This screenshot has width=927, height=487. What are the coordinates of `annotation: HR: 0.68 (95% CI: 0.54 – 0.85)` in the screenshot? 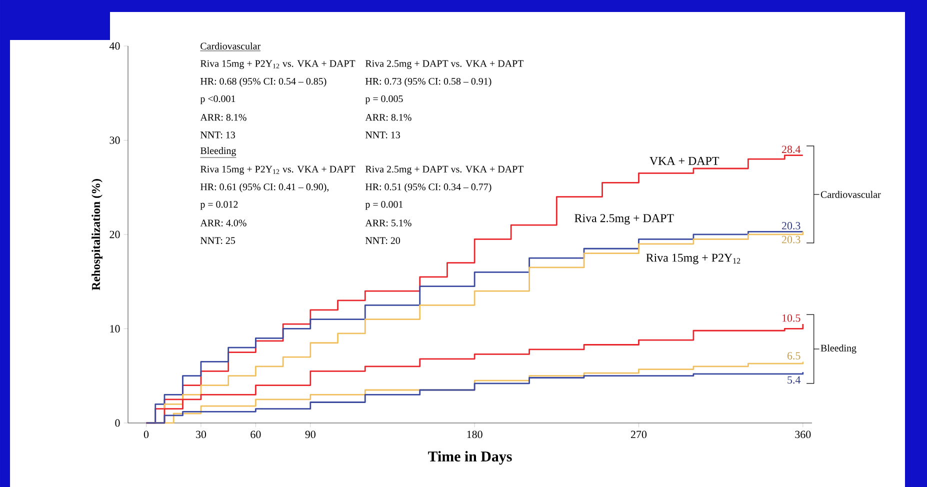 It's located at (263, 82).